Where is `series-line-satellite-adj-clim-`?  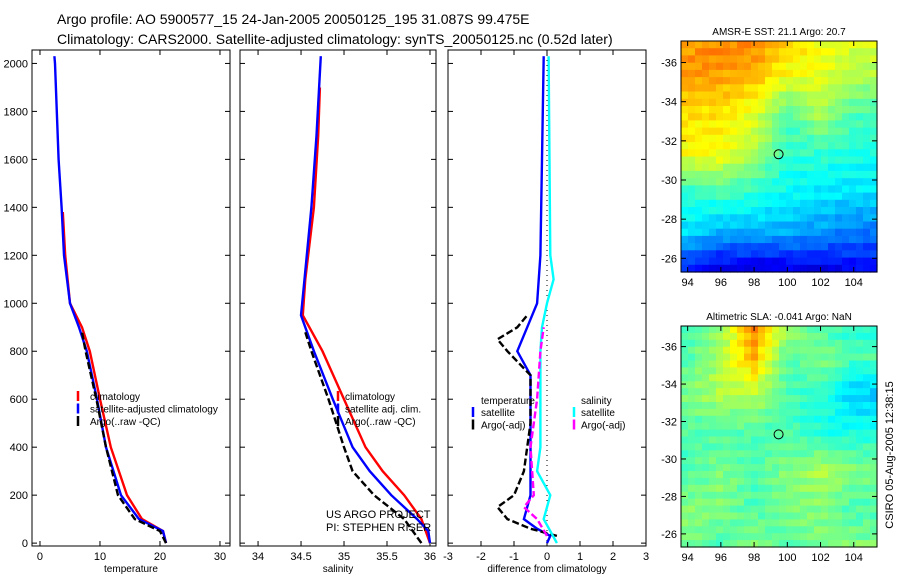 series-line-satellite-adj-clim- is located at coordinates (365, 300).